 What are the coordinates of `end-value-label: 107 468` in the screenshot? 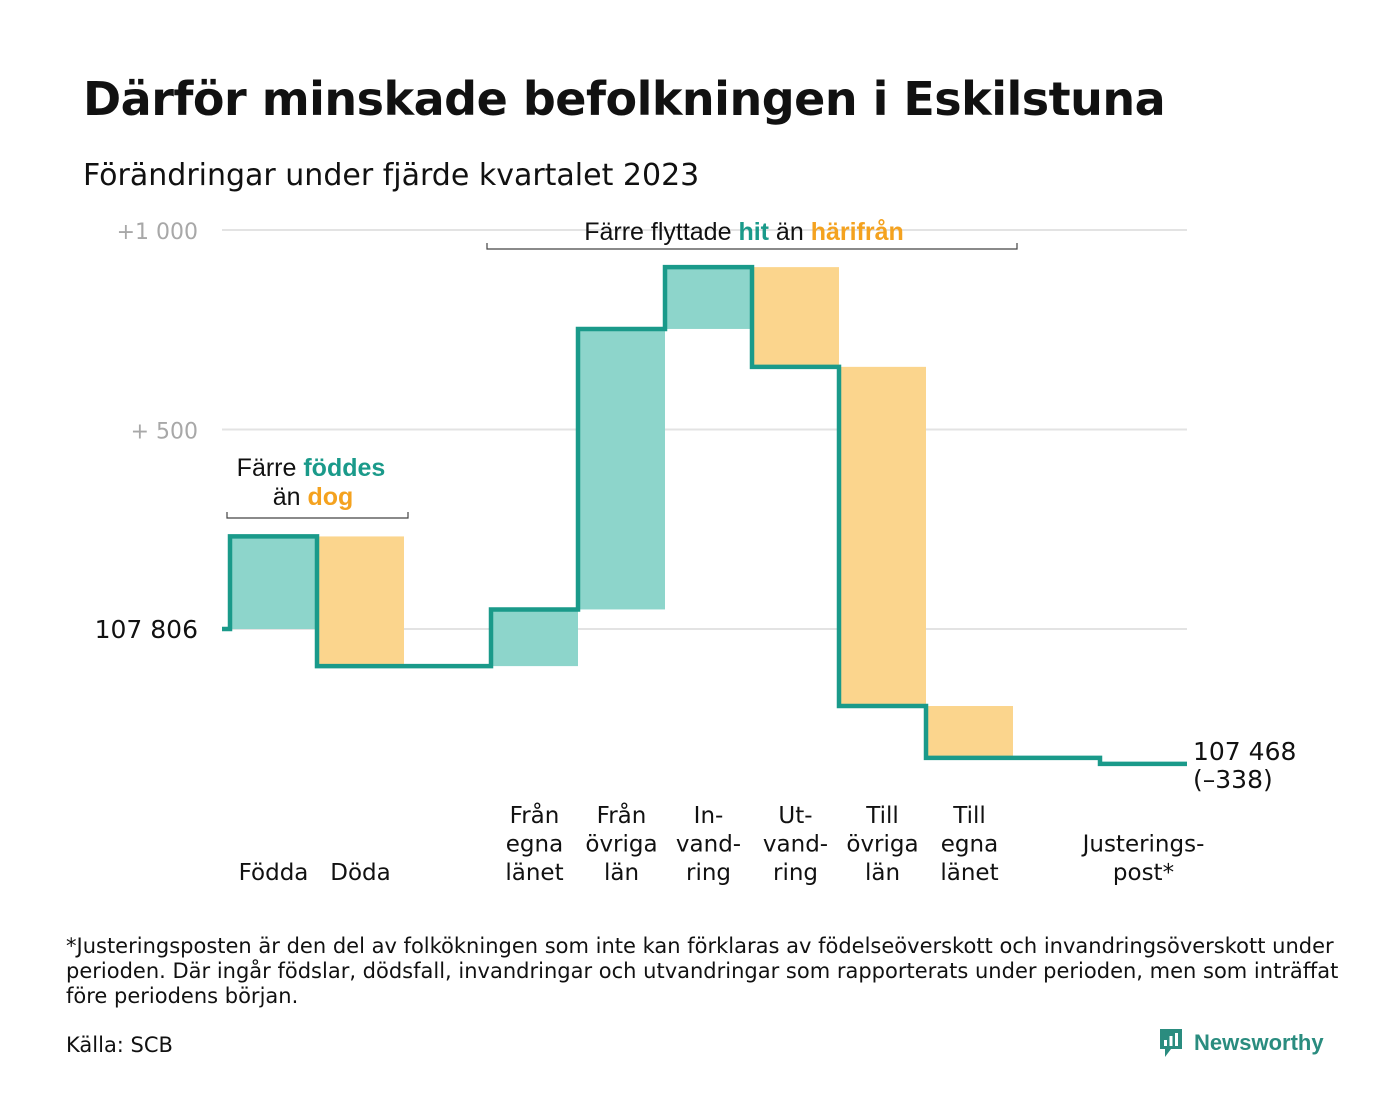 It's located at (1244, 751).